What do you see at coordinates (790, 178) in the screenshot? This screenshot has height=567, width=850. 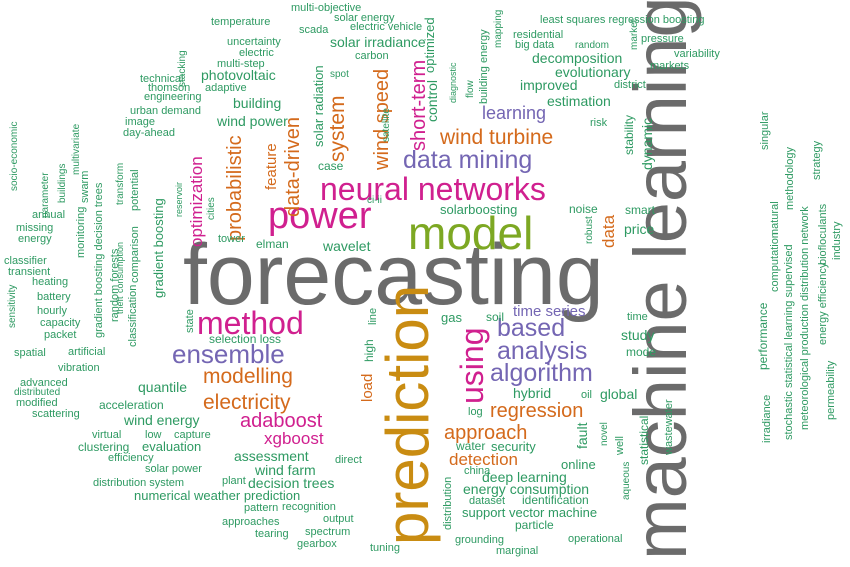 I see `word-methodology: methodology` at bounding box center [790, 178].